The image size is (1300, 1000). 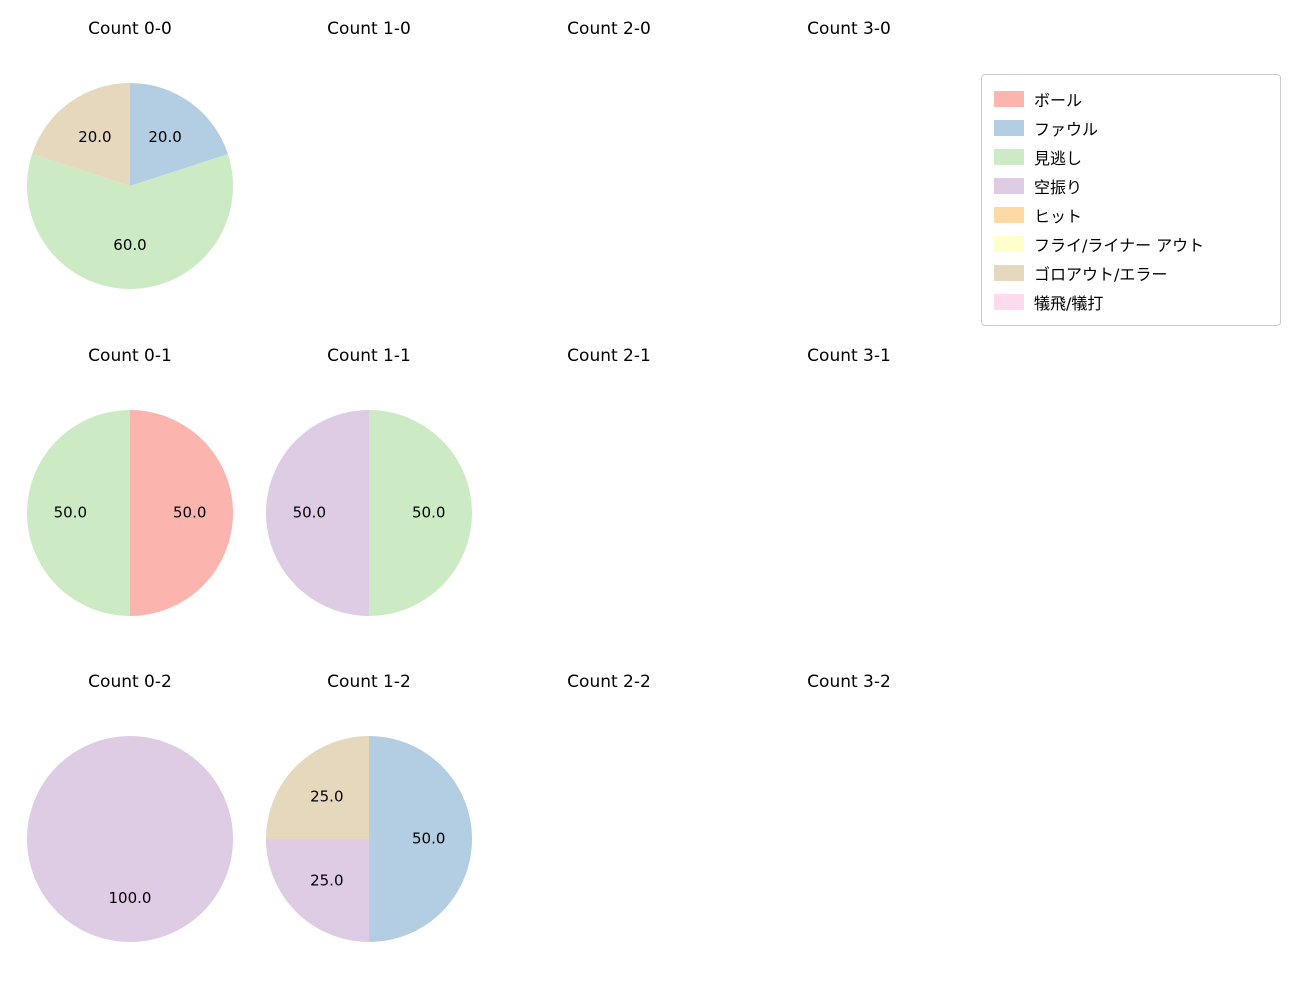 I want to click on pie-title: Count 3-1, so click(x=849, y=356).